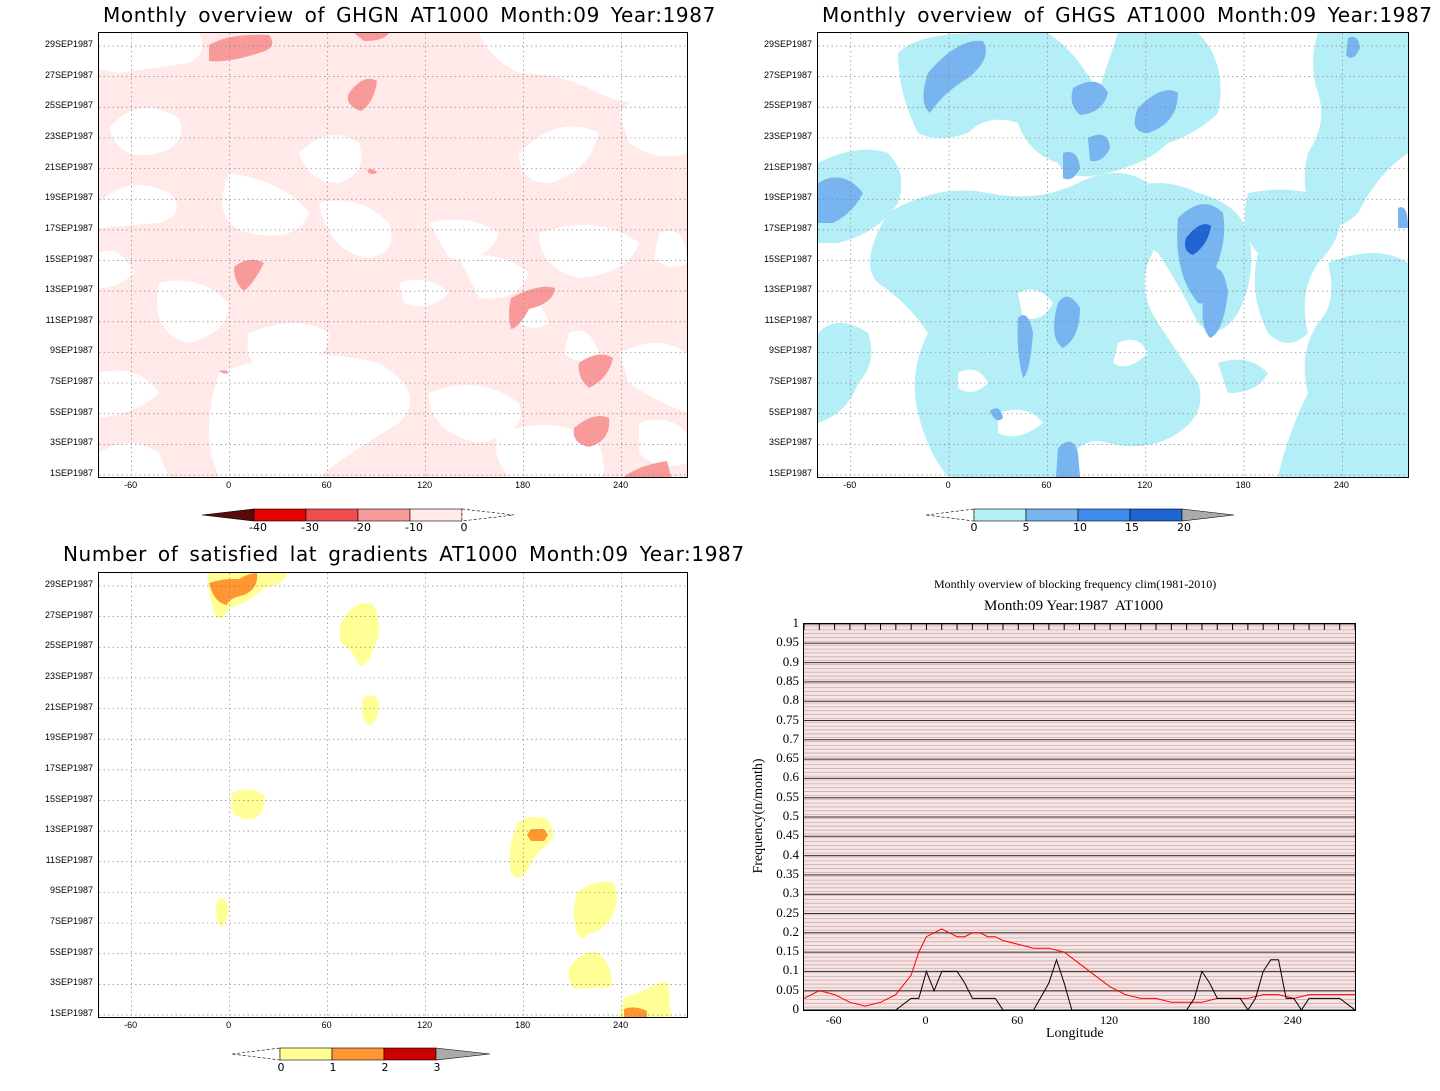  What do you see at coordinates (358, 515) in the screenshot?
I see `ghgn-colorbar` at bounding box center [358, 515].